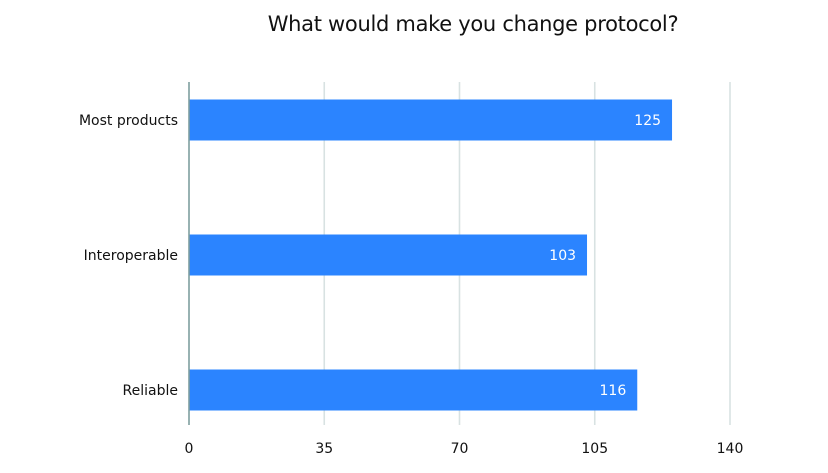 Image resolution: width=828 pixels, height=473 pixels. Describe the element at coordinates (730, 449) in the screenshot. I see `x-tick-label-140: 140` at that location.